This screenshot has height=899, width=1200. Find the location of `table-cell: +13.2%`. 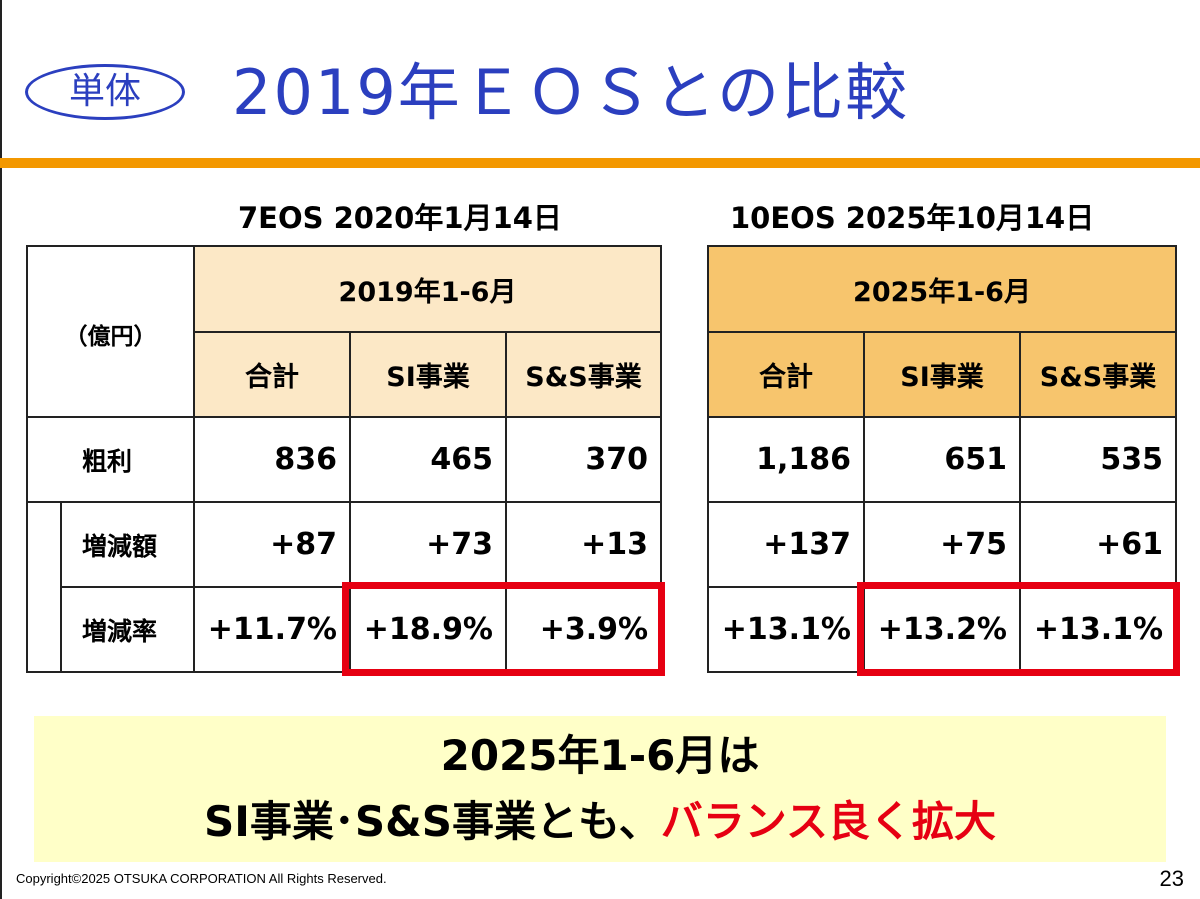

table-cell: +13.2% is located at coordinates (942, 629).